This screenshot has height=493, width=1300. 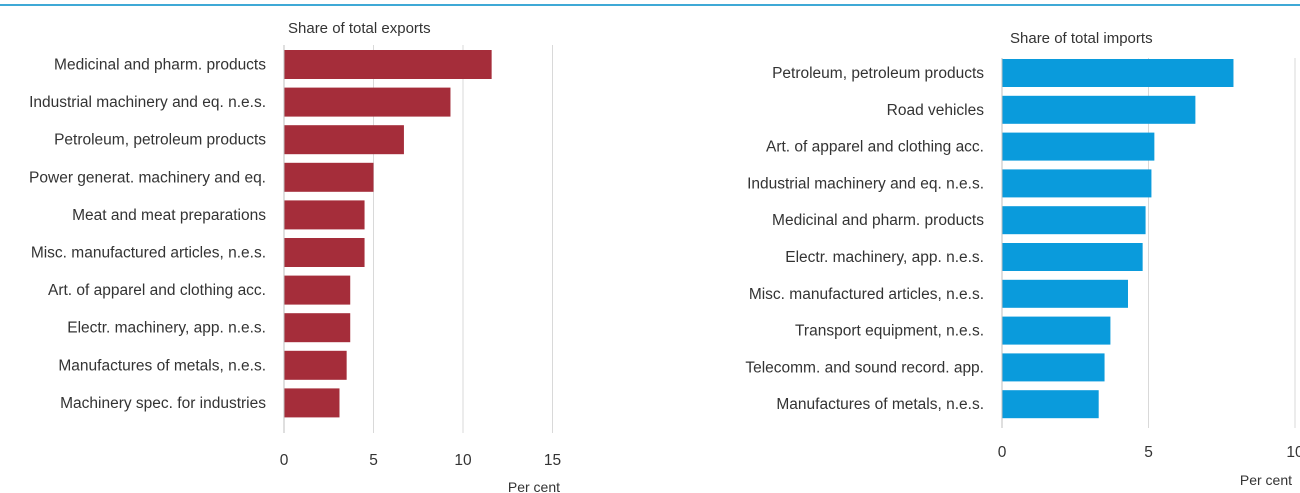 What do you see at coordinates (865, 183) in the screenshot?
I see `imports-category-label-4: Industrial machinery and eq. n.e.s.` at bounding box center [865, 183].